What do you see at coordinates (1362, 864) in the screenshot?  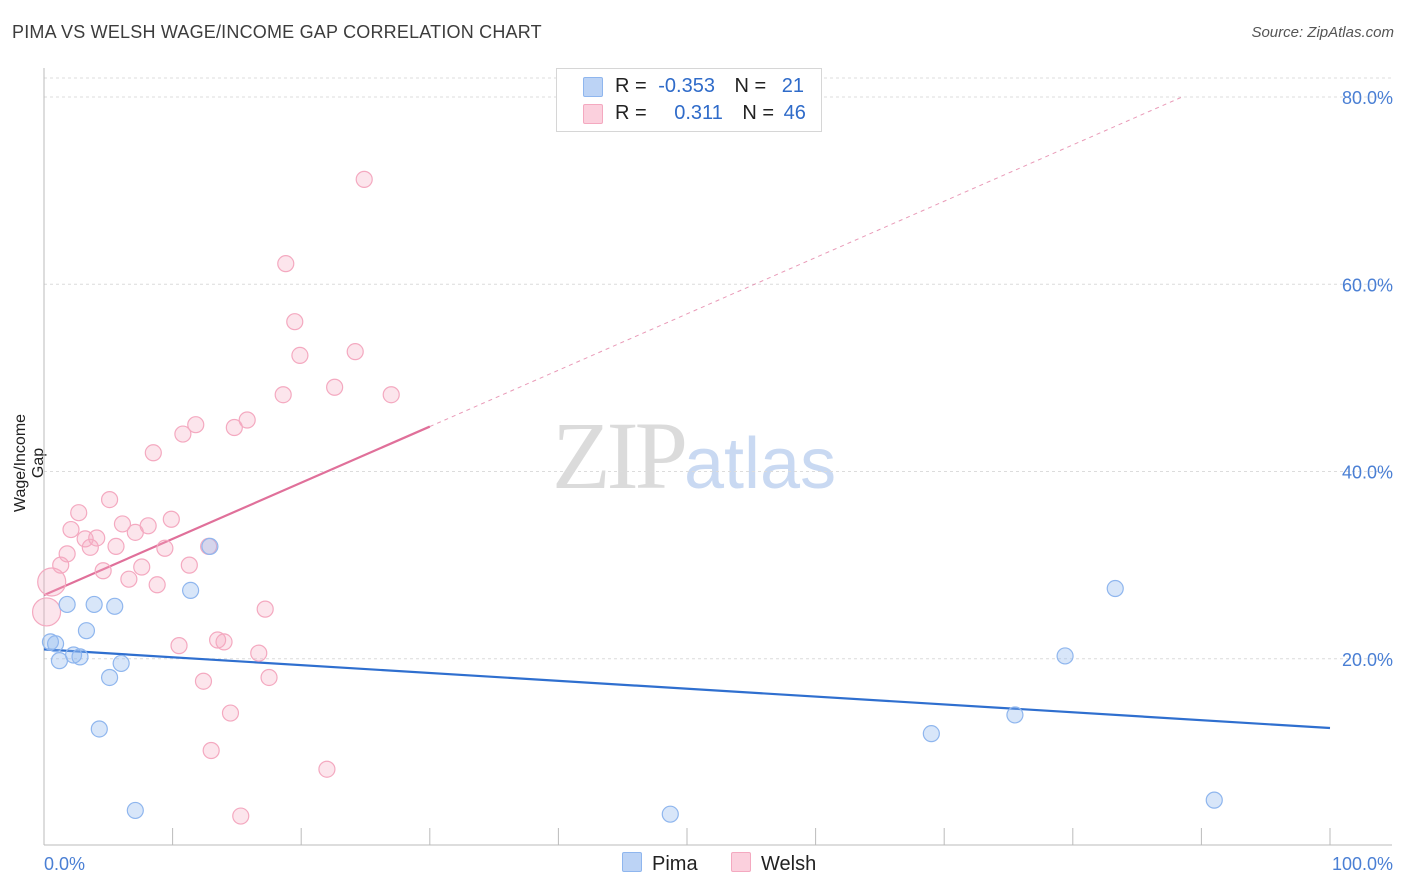 I see `x-tick-label-max: 100.0%` at bounding box center [1362, 864].